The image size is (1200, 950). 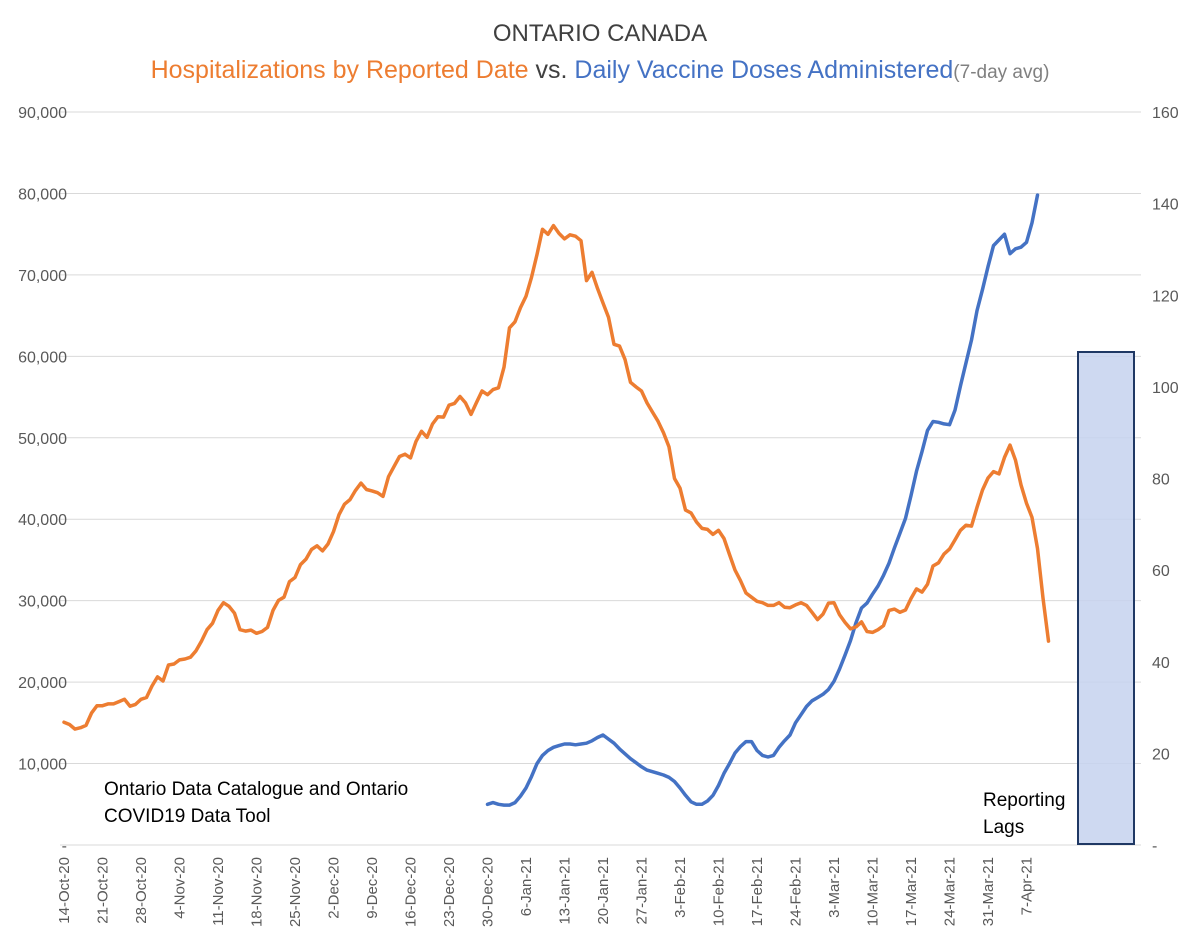 What do you see at coordinates (757, 891) in the screenshot?
I see `x-tick-label: 17-Feb-21` at bounding box center [757, 891].